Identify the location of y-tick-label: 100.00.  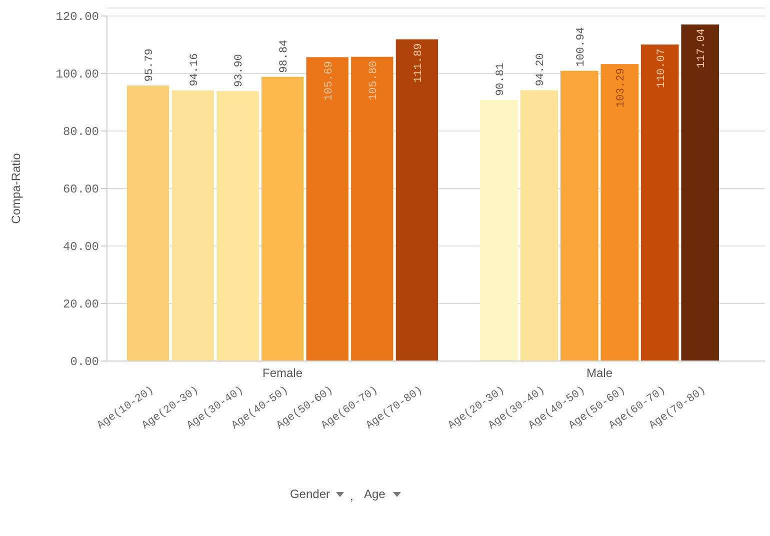
(77, 75).